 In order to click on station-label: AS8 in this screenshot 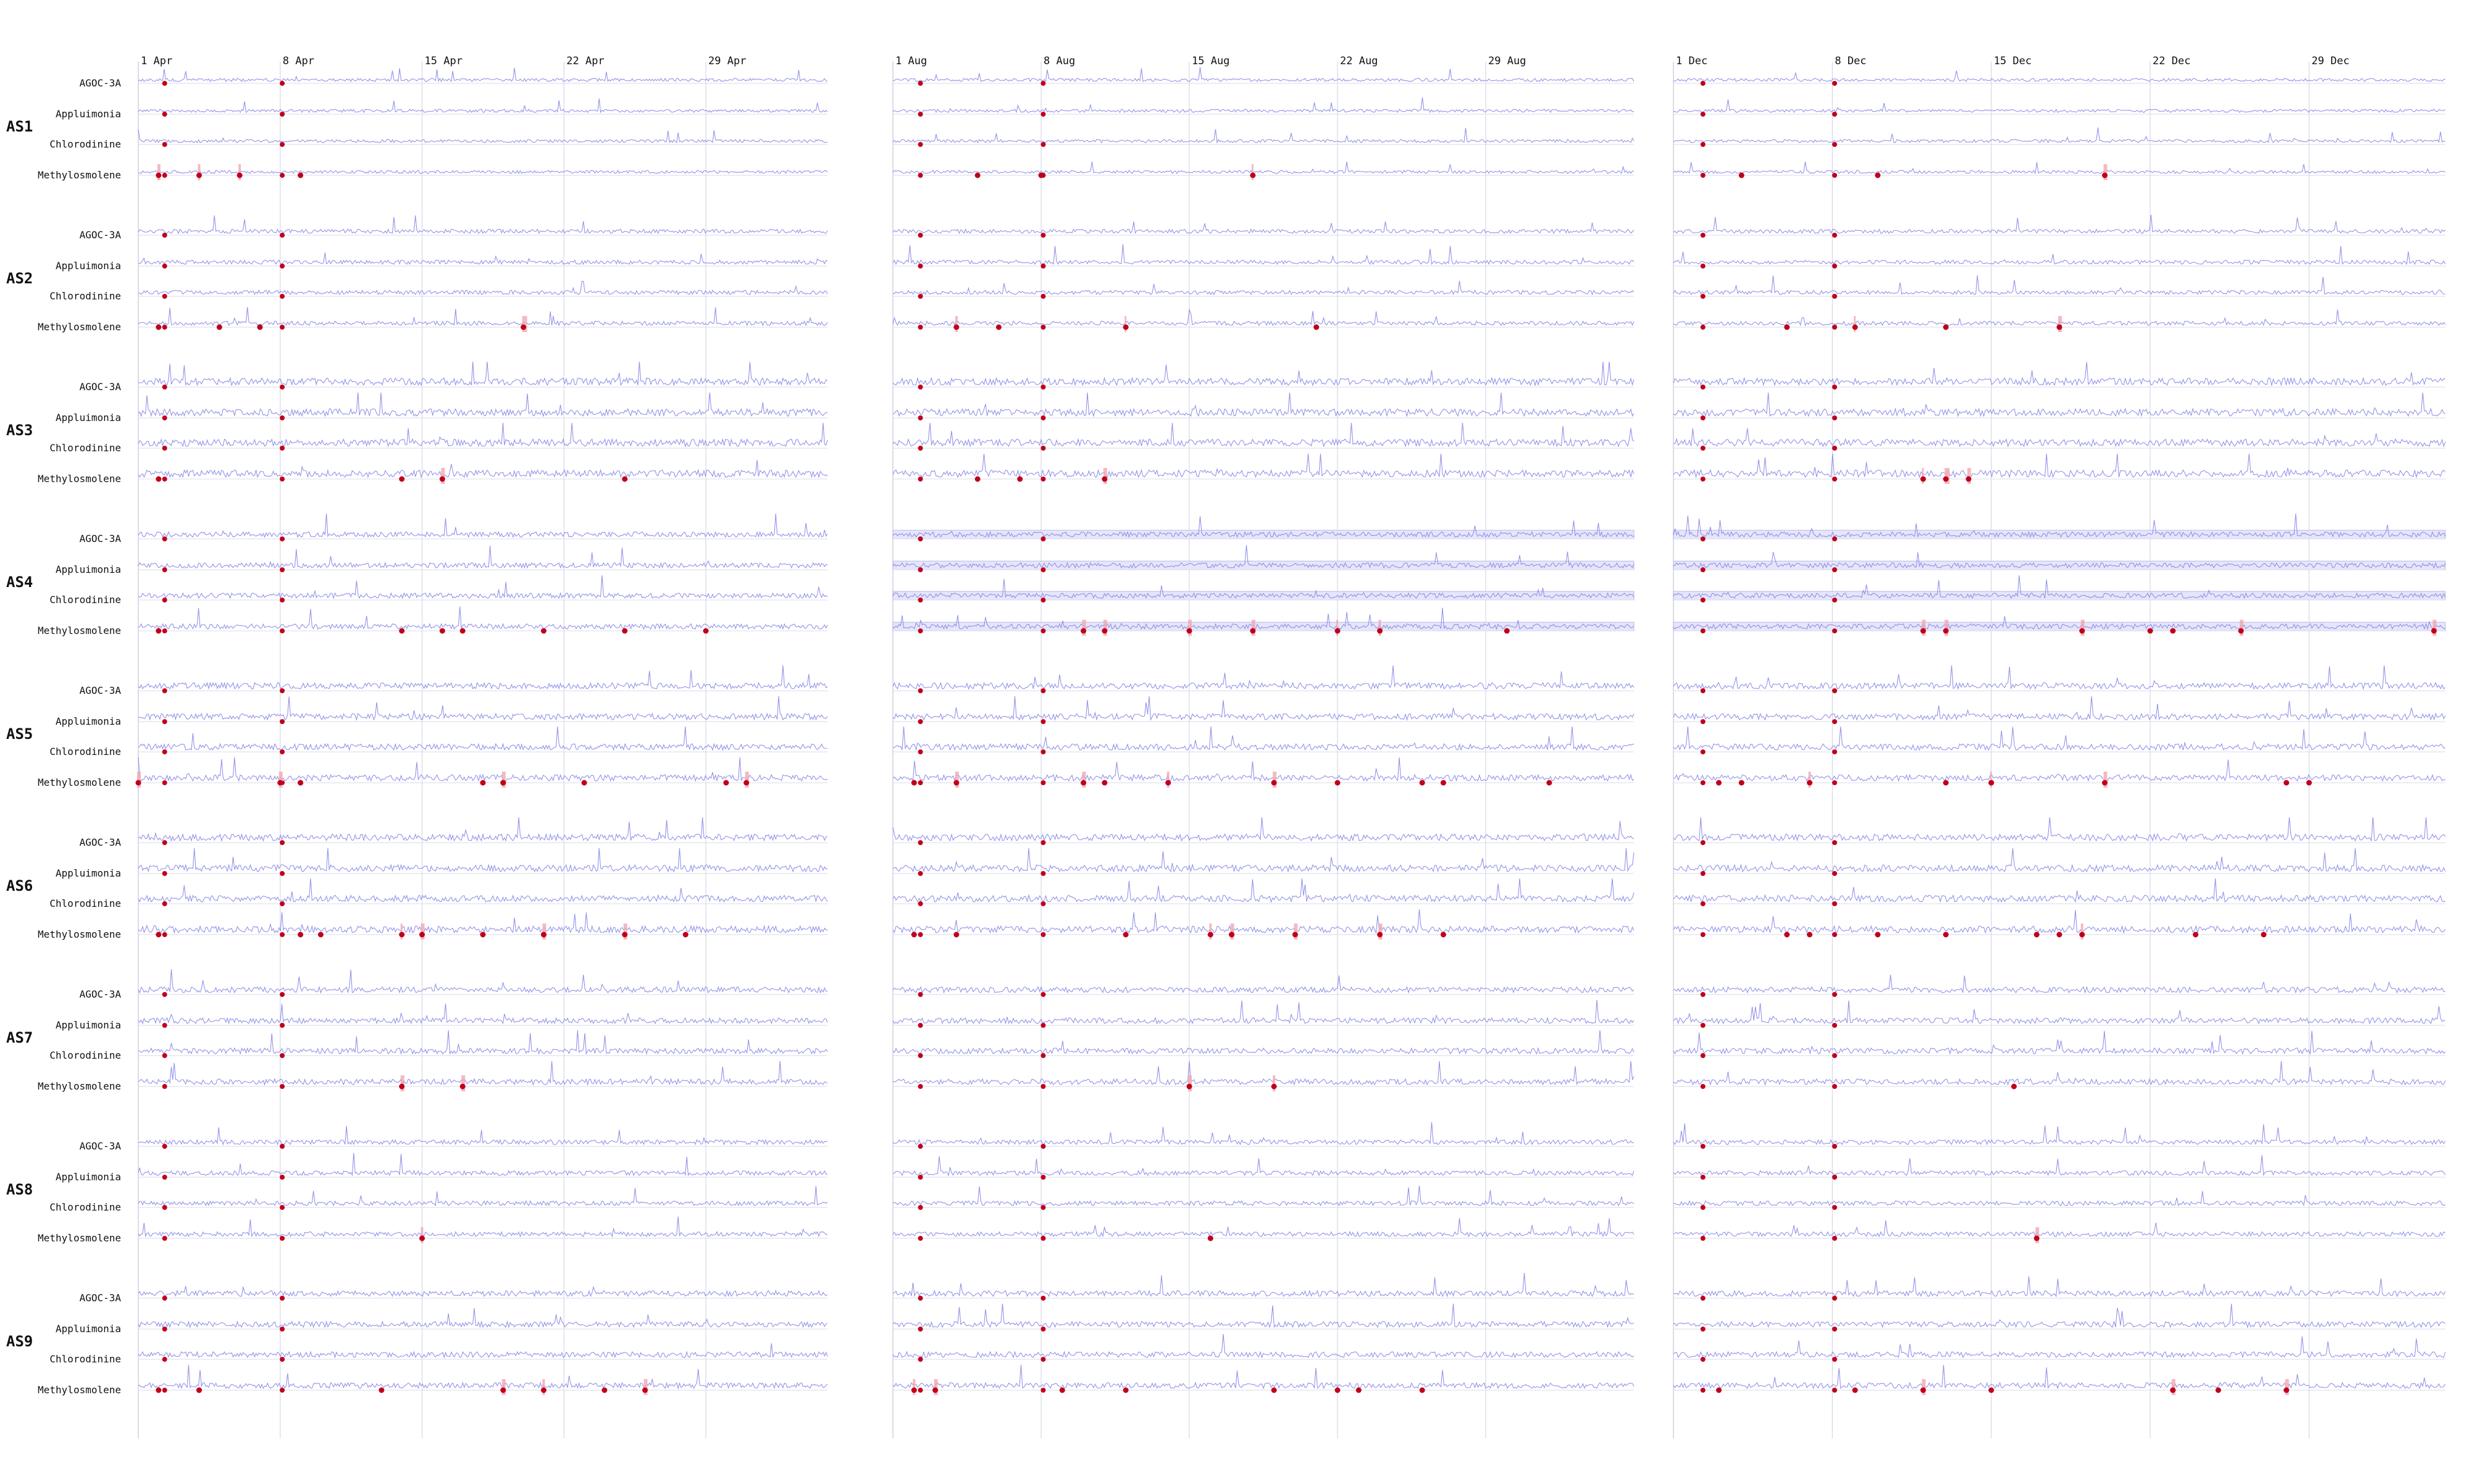, I will do `click(19, 1189)`.